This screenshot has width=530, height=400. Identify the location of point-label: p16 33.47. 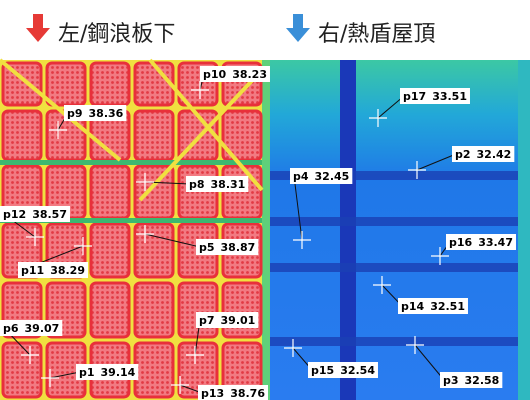
(481, 242).